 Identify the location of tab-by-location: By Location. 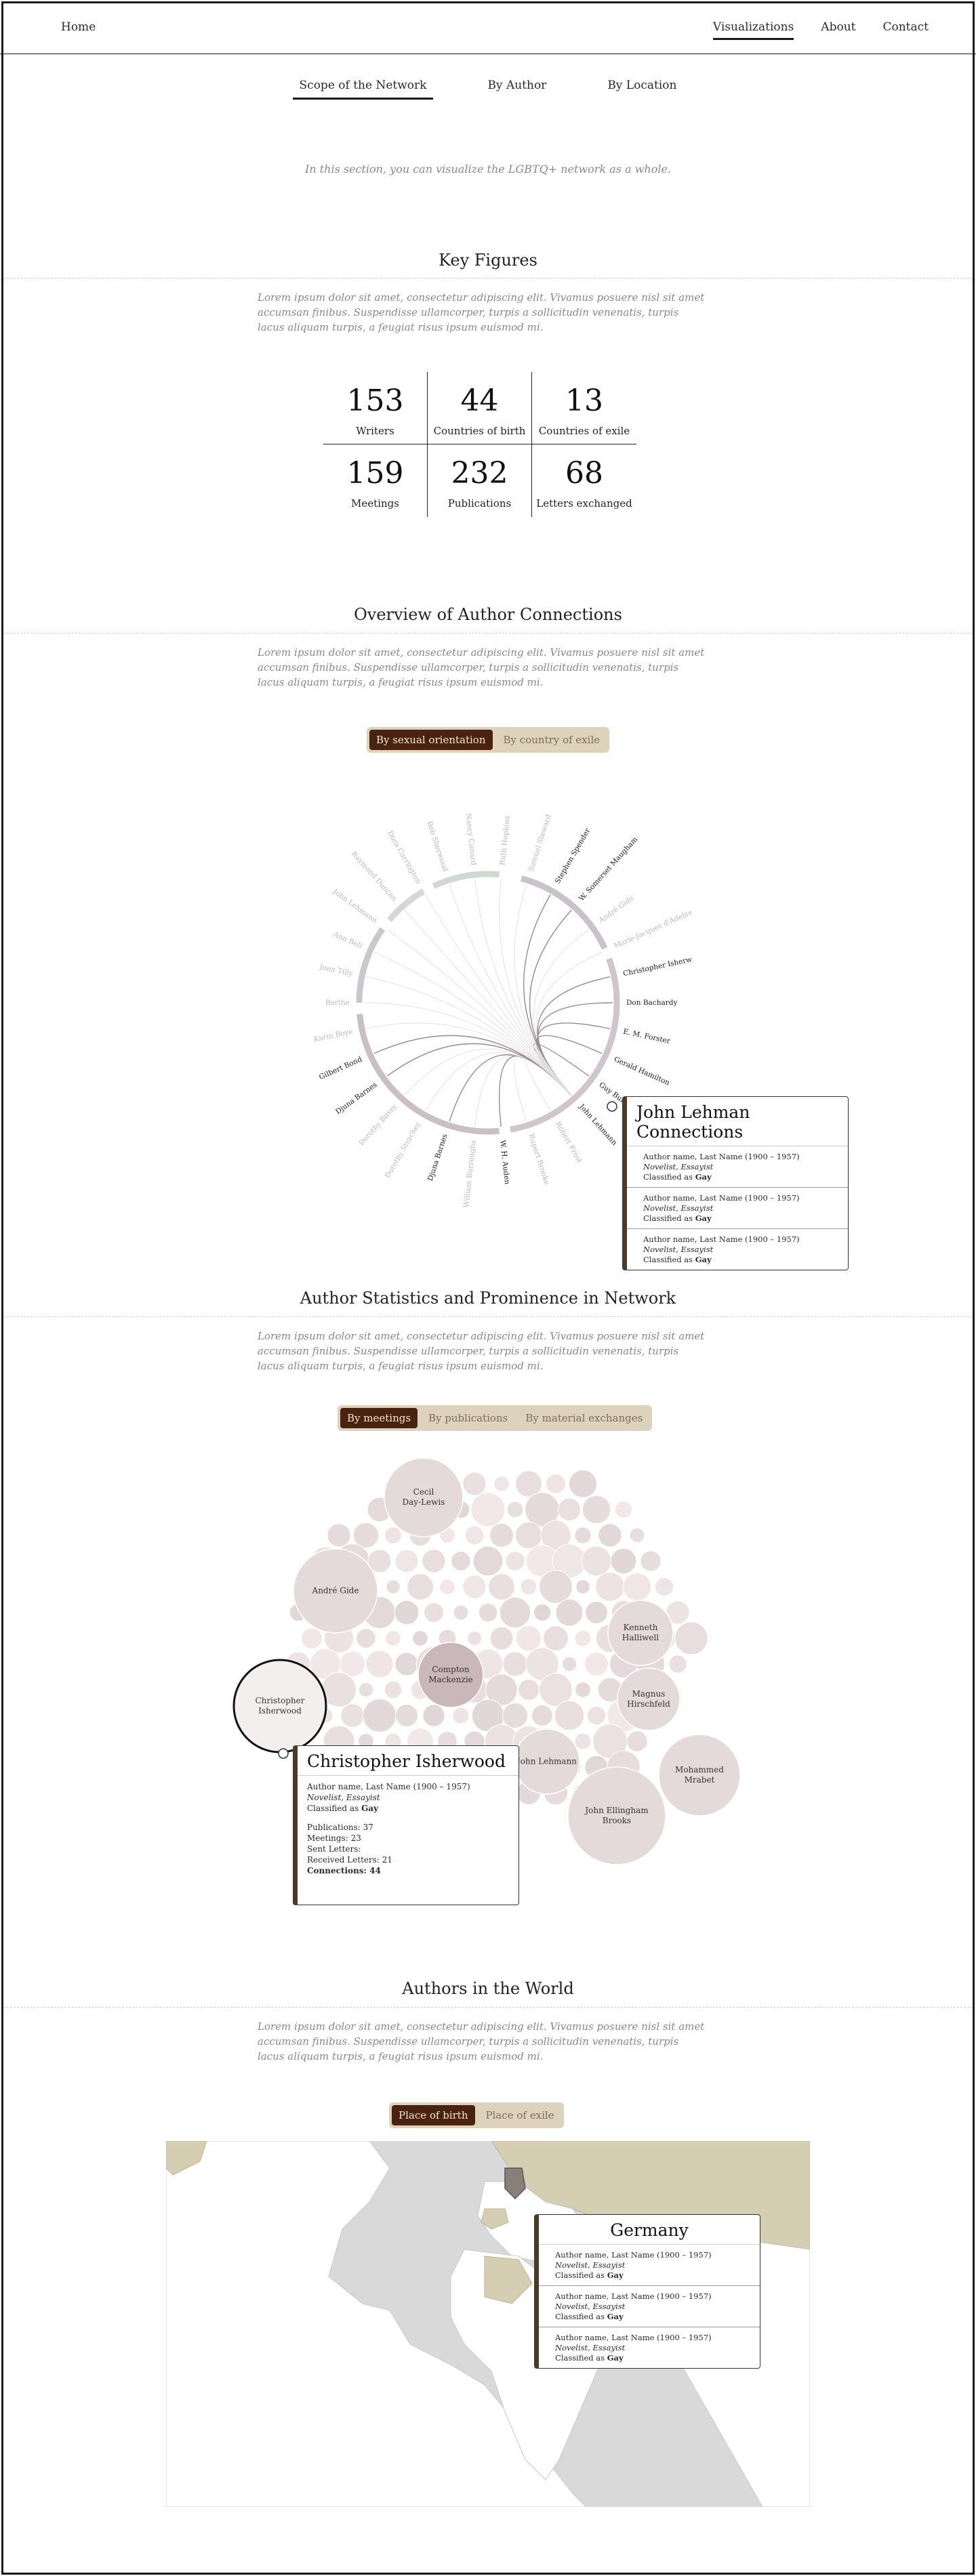
(642, 85).